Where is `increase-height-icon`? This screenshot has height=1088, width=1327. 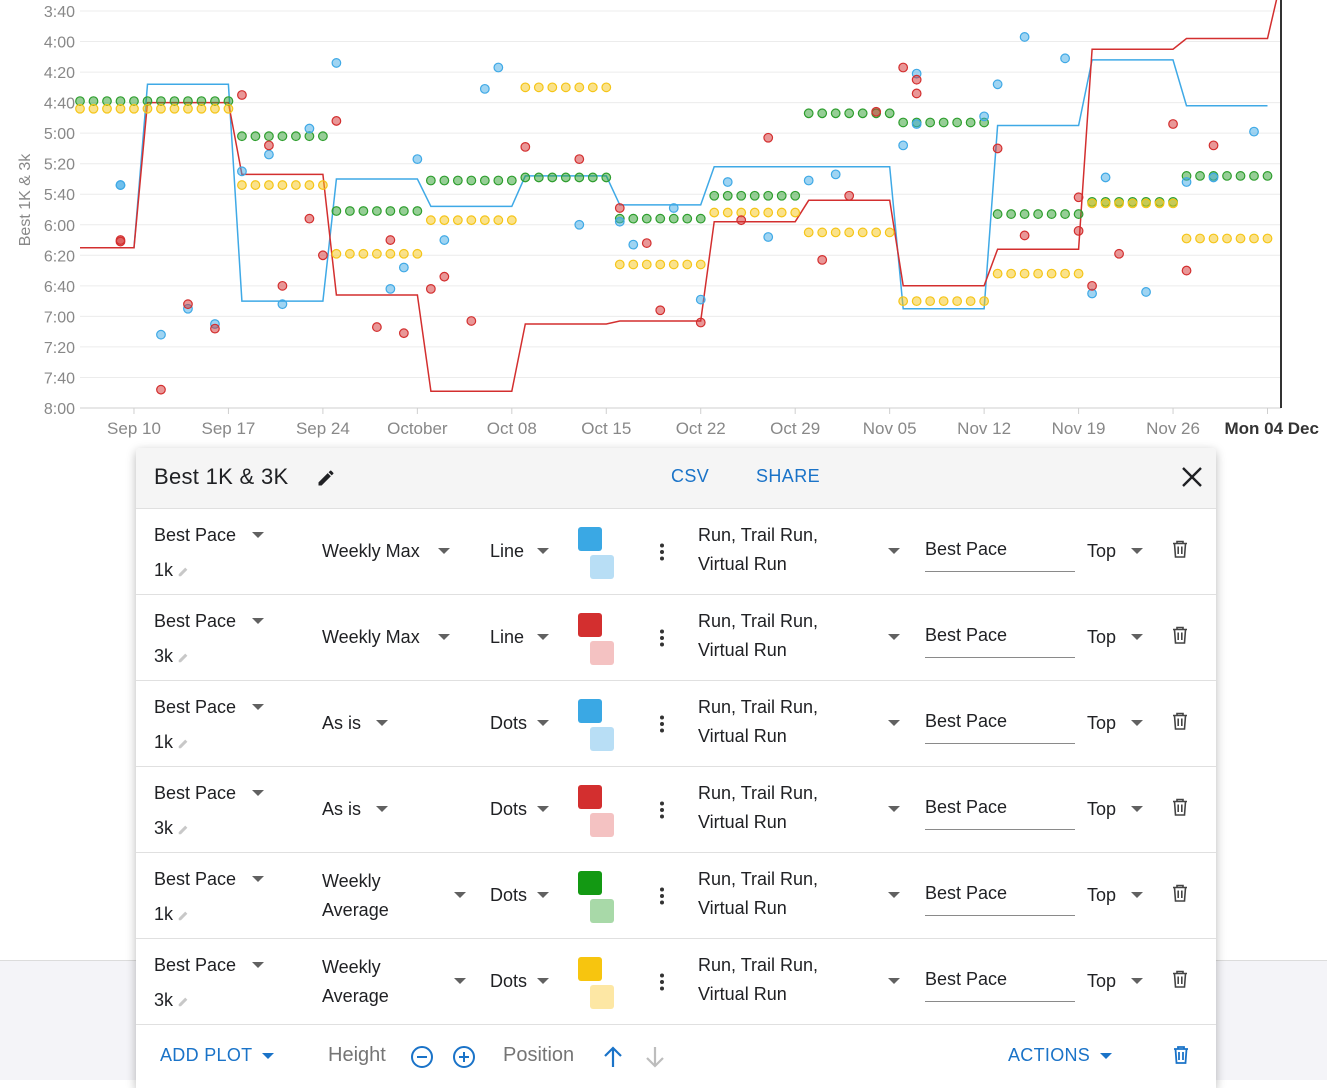 increase-height-icon is located at coordinates (464, 1057).